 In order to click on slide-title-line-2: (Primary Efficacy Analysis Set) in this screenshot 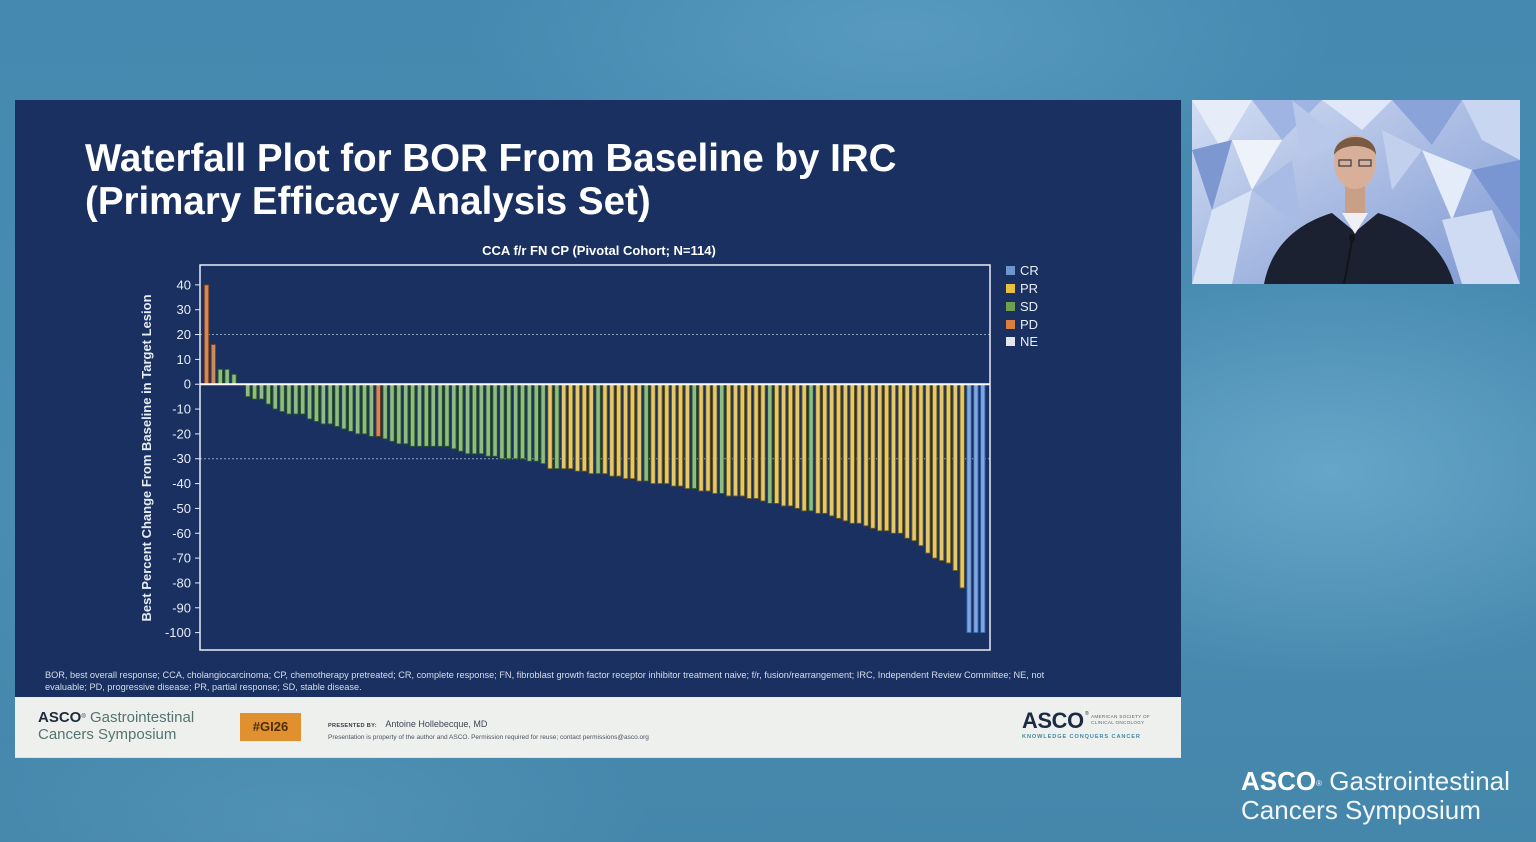, I will do `click(368, 201)`.